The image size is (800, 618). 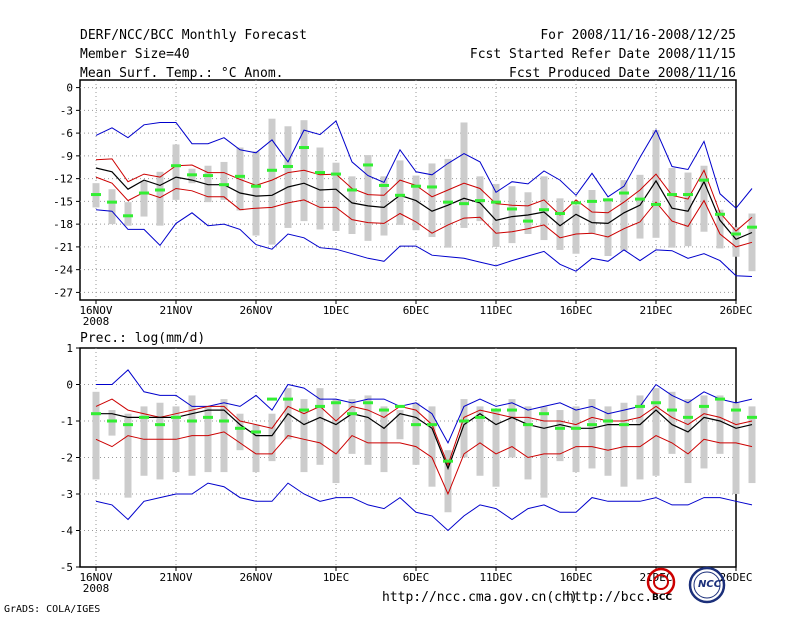 I want to click on lower-spread-line, so click(x=424, y=463).